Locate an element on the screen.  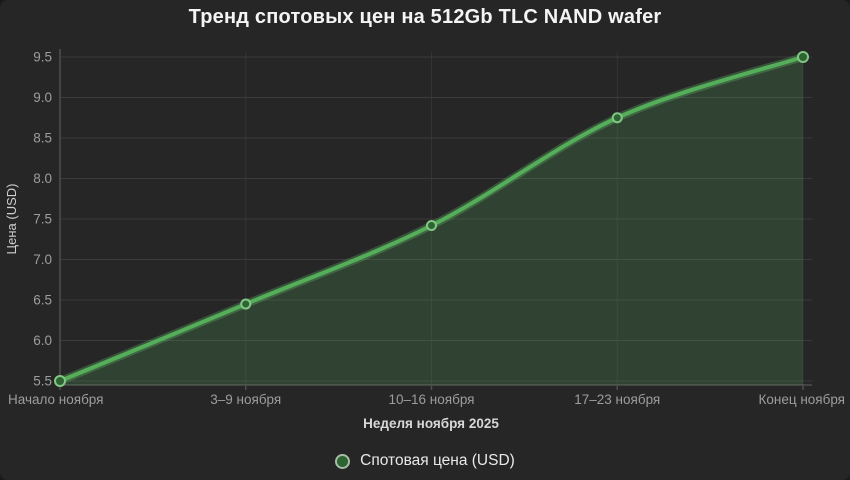
legend-label: Спотовая цена (USD) is located at coordinates (437, 460).